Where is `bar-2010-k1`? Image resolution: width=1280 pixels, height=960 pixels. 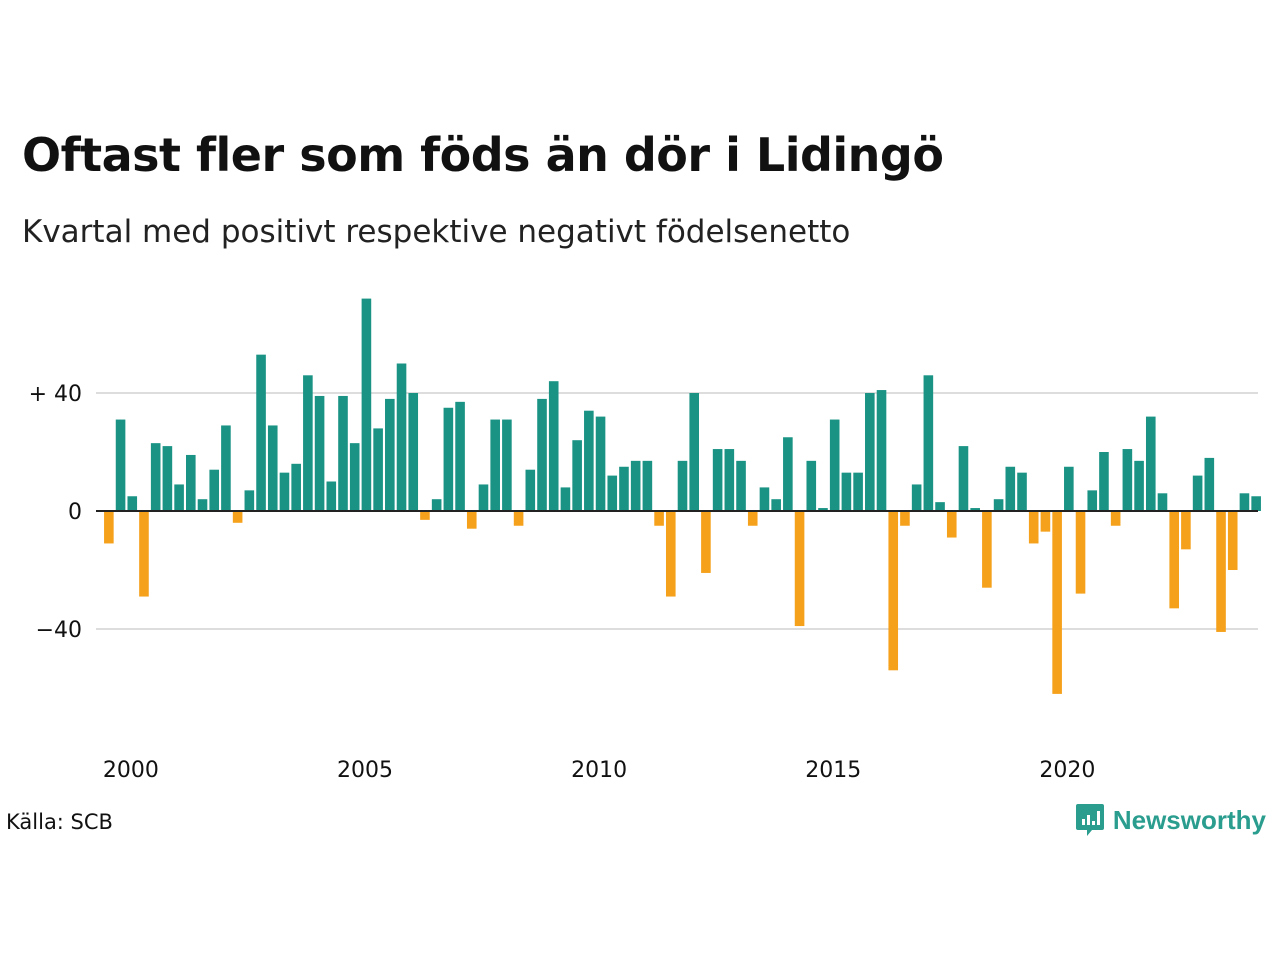
bar-2010-k1 is located at coordinates (577, 475).